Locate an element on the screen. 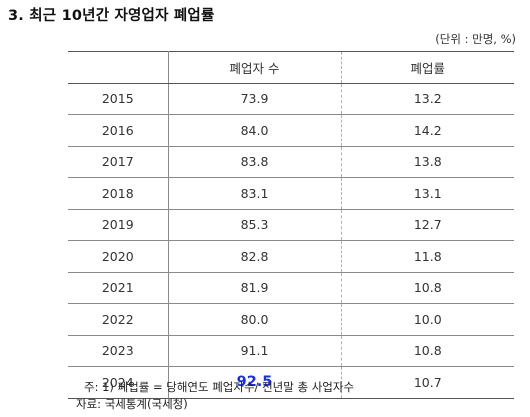 The height and width of the screenshot is (417, 530). year-cell: 2022 is located at coordinates (117, 319).